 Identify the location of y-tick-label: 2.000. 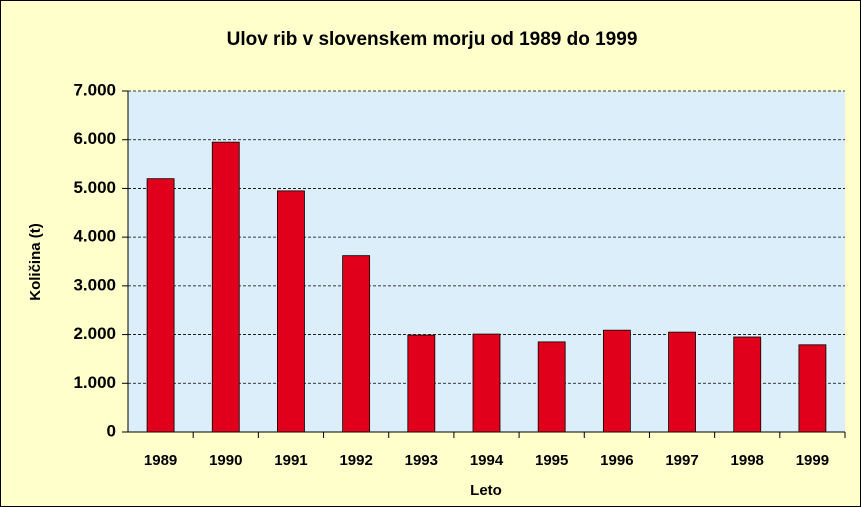
(94, 333).